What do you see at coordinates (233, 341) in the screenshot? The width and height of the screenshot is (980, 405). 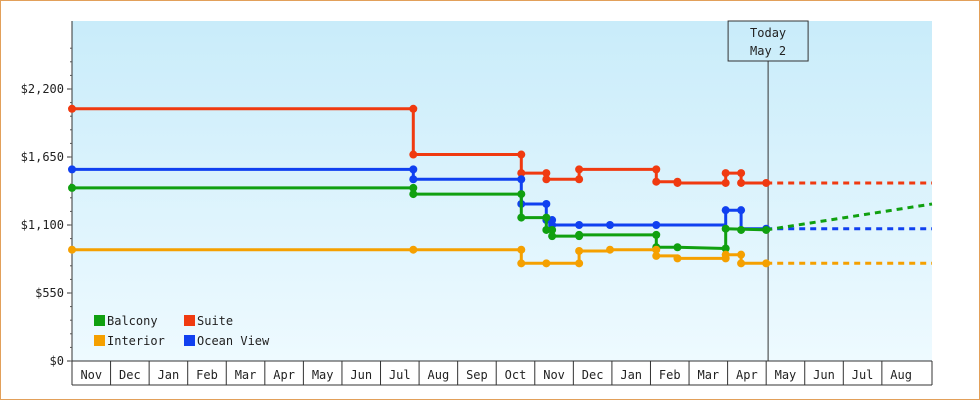 I see `legend-label-ocean-view: Ocean View` at bounding box center [233, 341].